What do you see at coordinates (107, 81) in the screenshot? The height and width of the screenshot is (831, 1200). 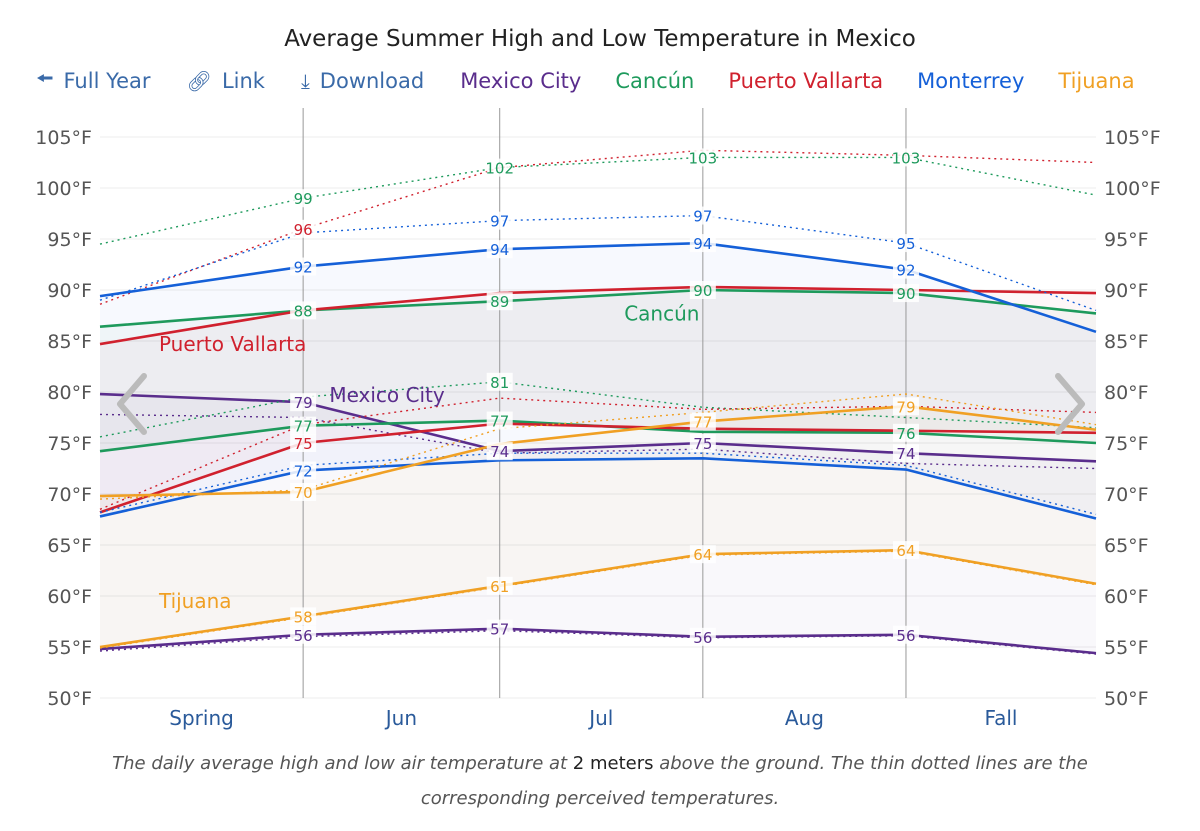 I see `full-year-label: Full Year` at bounding box center [107, 81].